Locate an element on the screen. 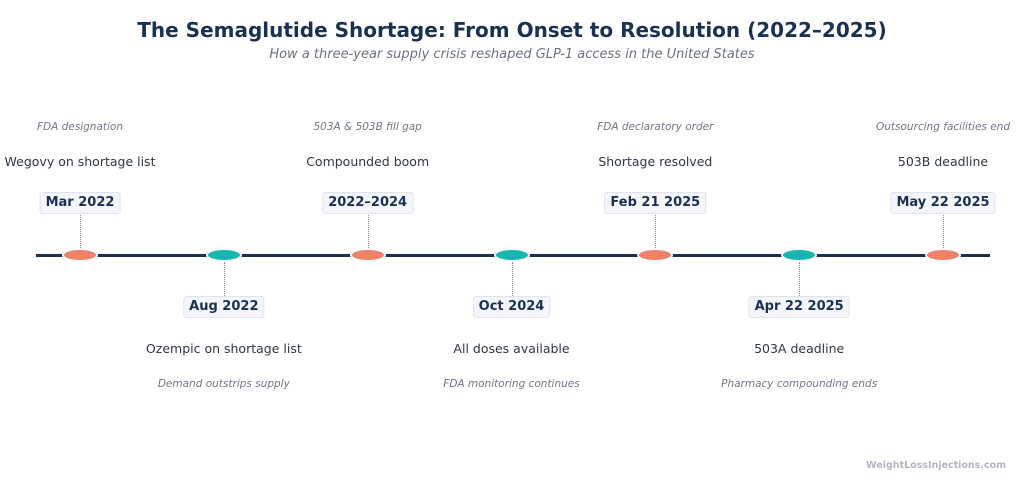 Image resolution: width=1024 pixels, height=484 pixels. event-date: Aug 2022 is located at coordinates (224, 307).